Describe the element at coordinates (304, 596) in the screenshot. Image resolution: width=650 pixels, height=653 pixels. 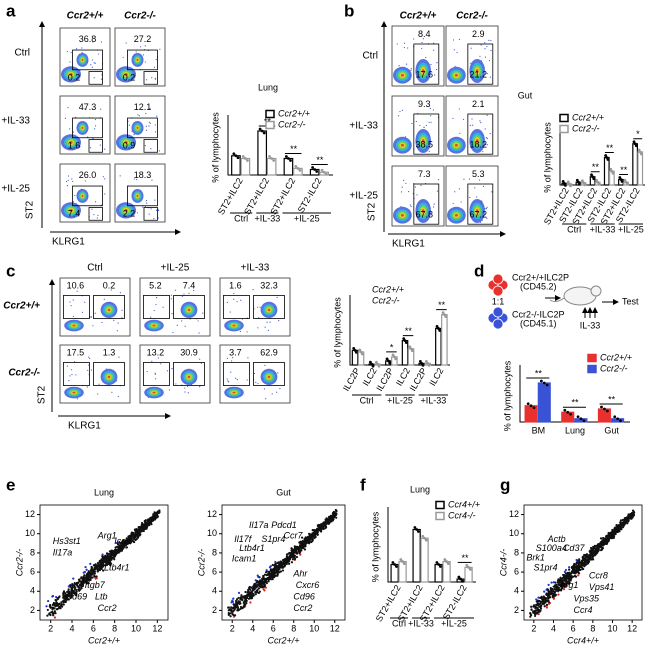
I see `gene-label: Cd96` at that location.